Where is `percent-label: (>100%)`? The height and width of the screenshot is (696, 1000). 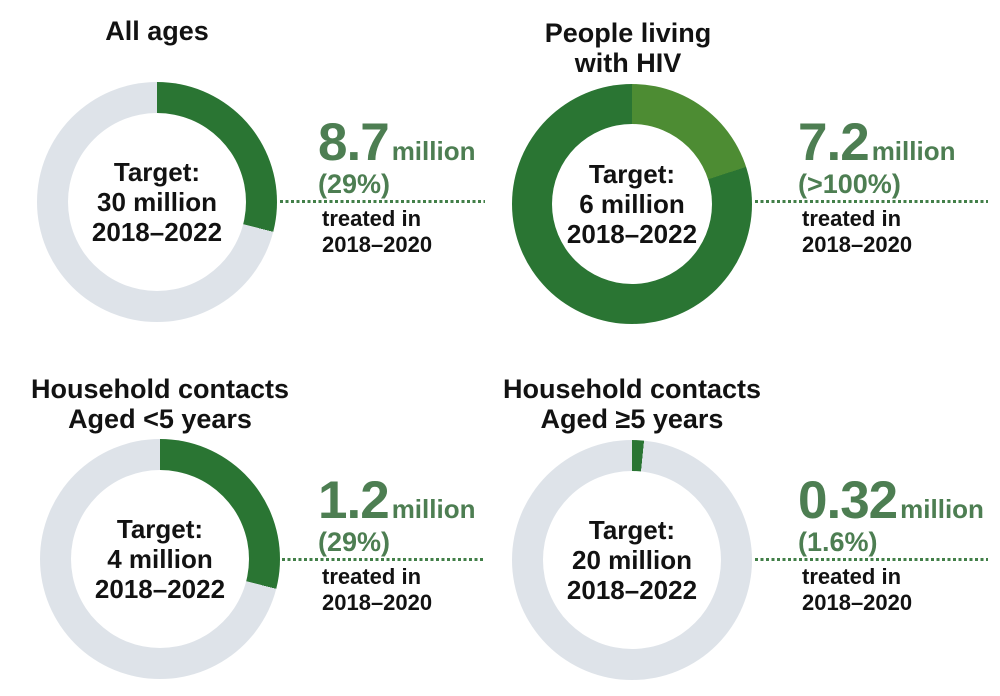
percent-label: (>100%) is located at coordinates (849, 184).